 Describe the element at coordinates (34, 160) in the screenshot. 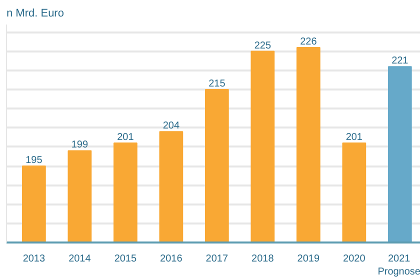

I see `data-label: 195` at that location.